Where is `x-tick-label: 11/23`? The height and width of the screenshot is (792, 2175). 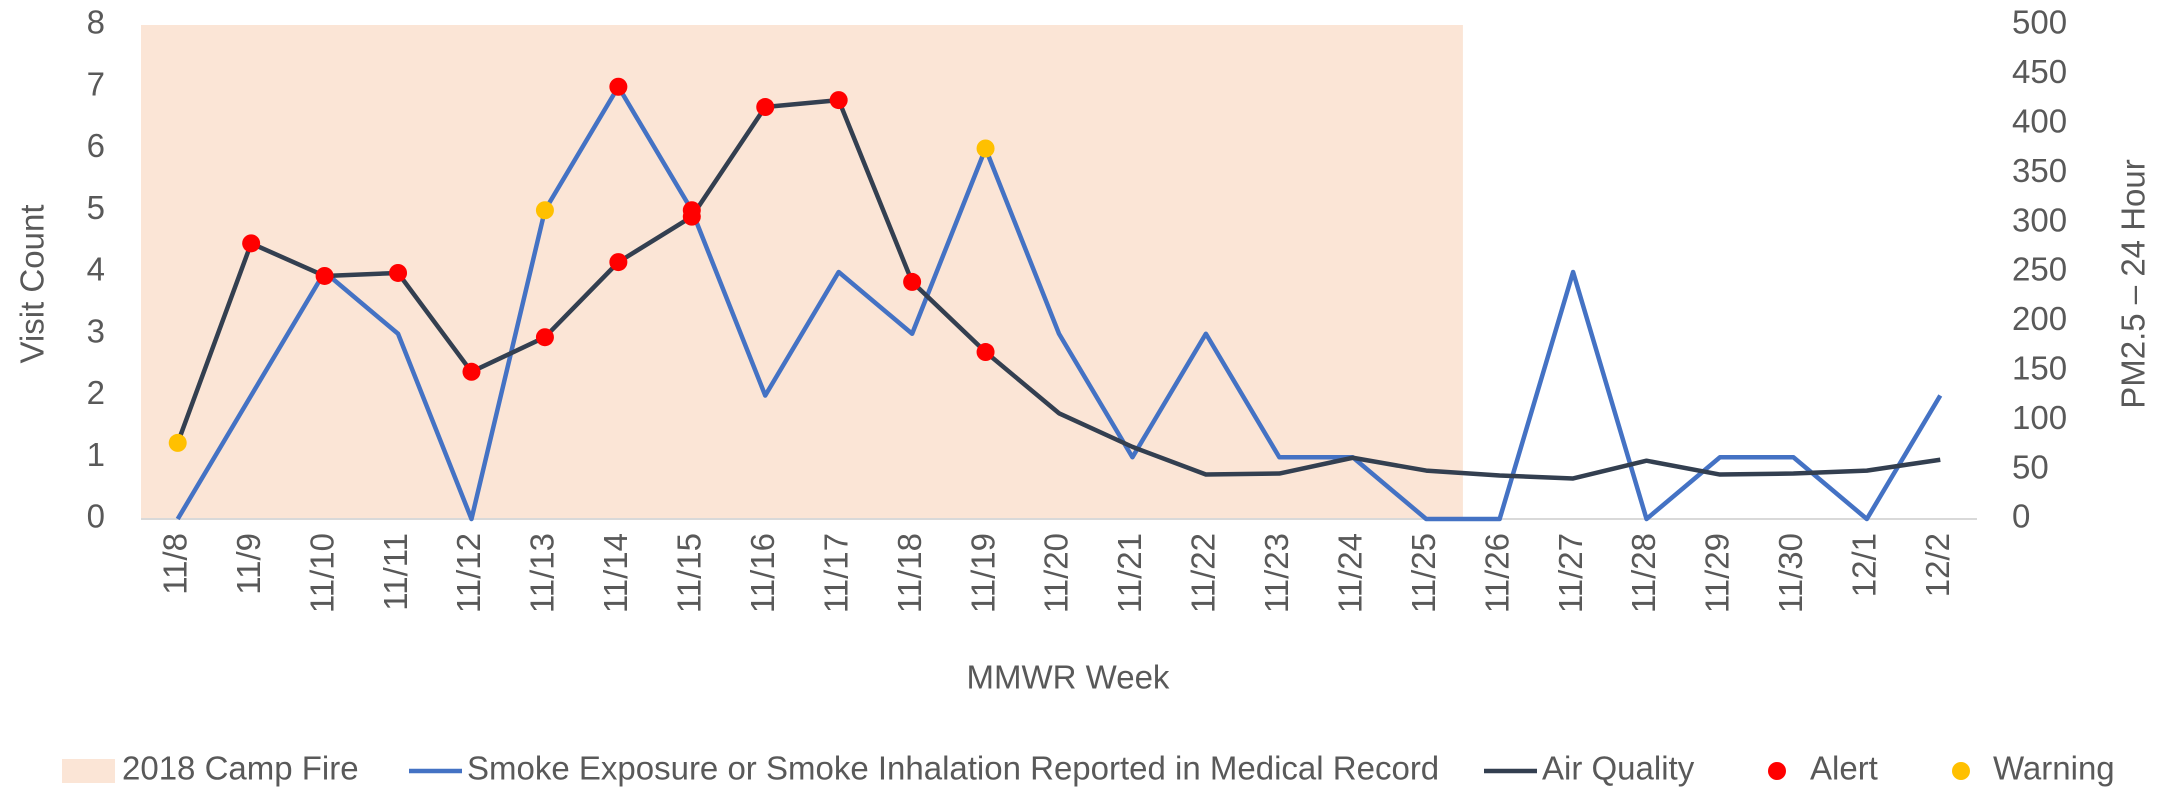 x-tick-label: 11/23 is located at coordinates (1276, 573).